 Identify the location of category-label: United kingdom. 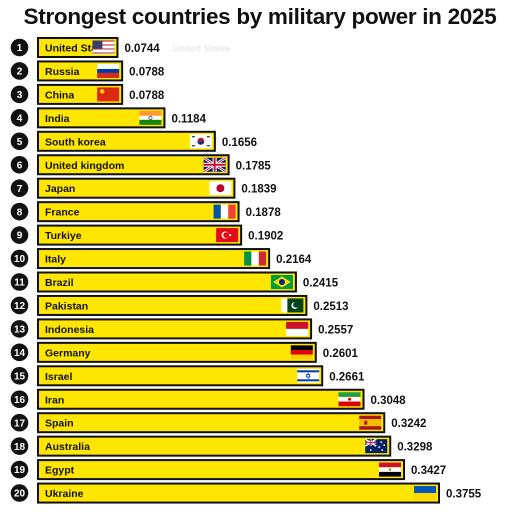
(84, 166).